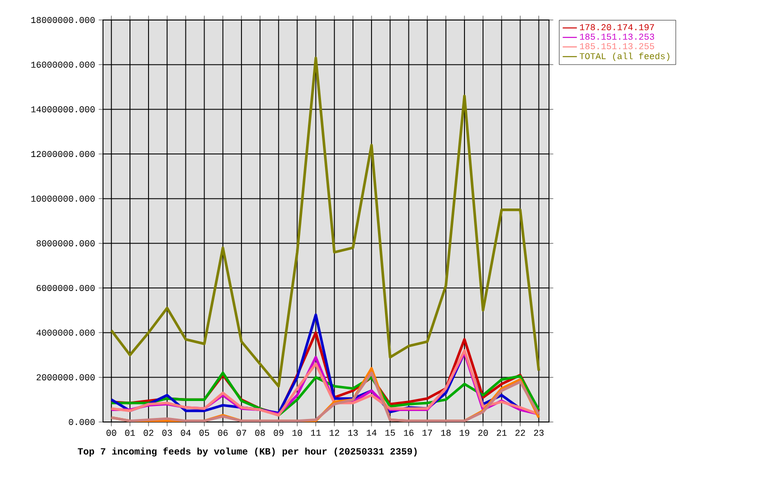  Describe the element at coordinates (483, 433) in the screenshot. I see `x-tick-label: 20` at that location.